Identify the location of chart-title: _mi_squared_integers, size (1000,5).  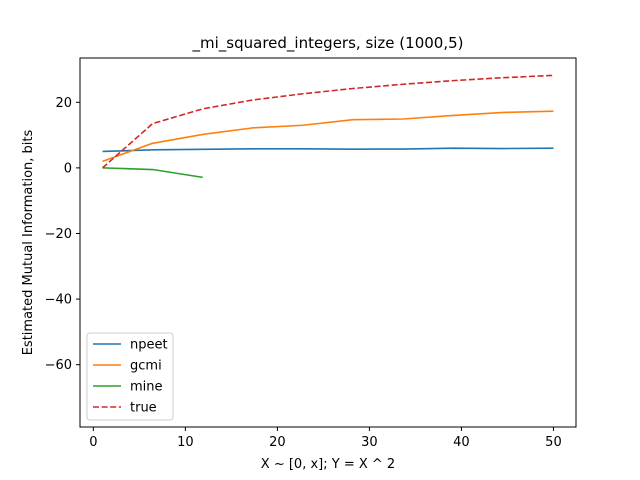
(328, 43).